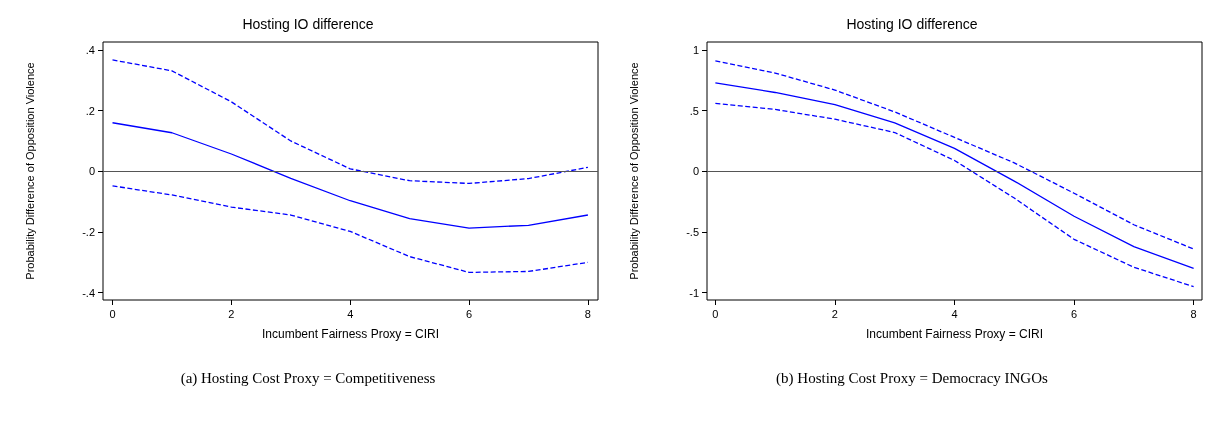 This screenshot has width=1222, height=426. I want to click on y-tick-label: .5, so click(694, 110).